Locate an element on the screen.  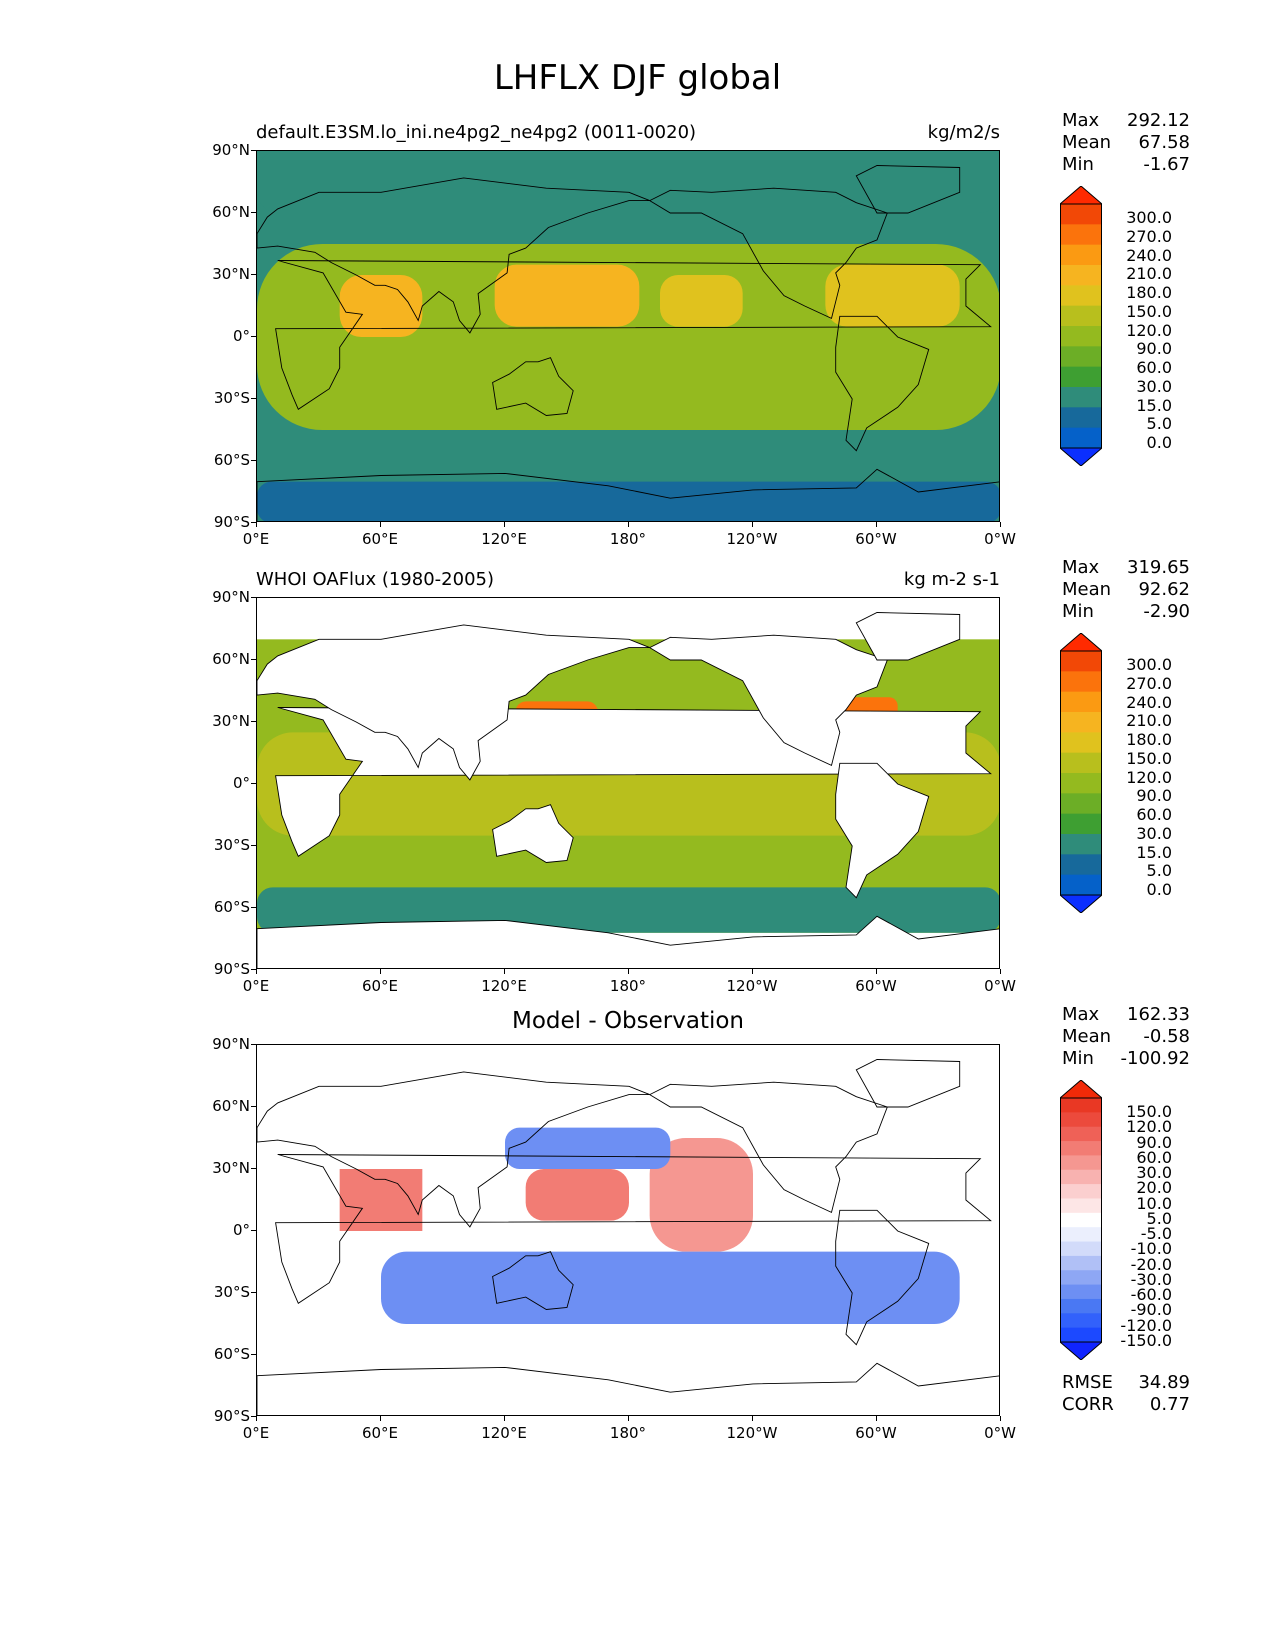
stat-row: Mean 92.62 is located at coordinates (1126, 590).